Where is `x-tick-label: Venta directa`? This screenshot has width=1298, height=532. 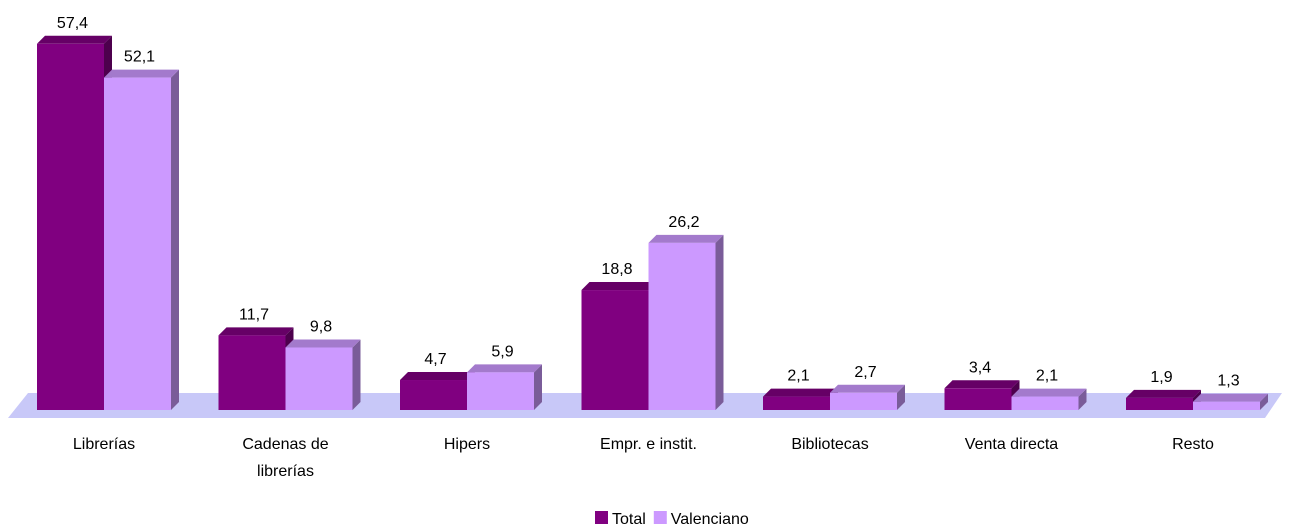 x-tick-label: Venta directa is located at coordinates (1011, 444).